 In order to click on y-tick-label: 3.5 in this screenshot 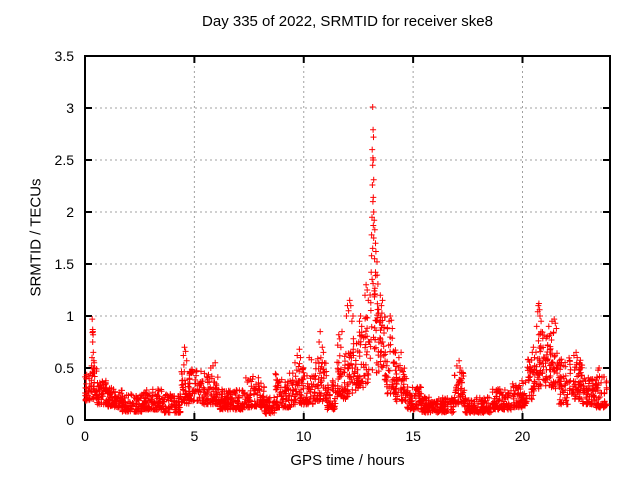, I will do `click(65, 56)`.